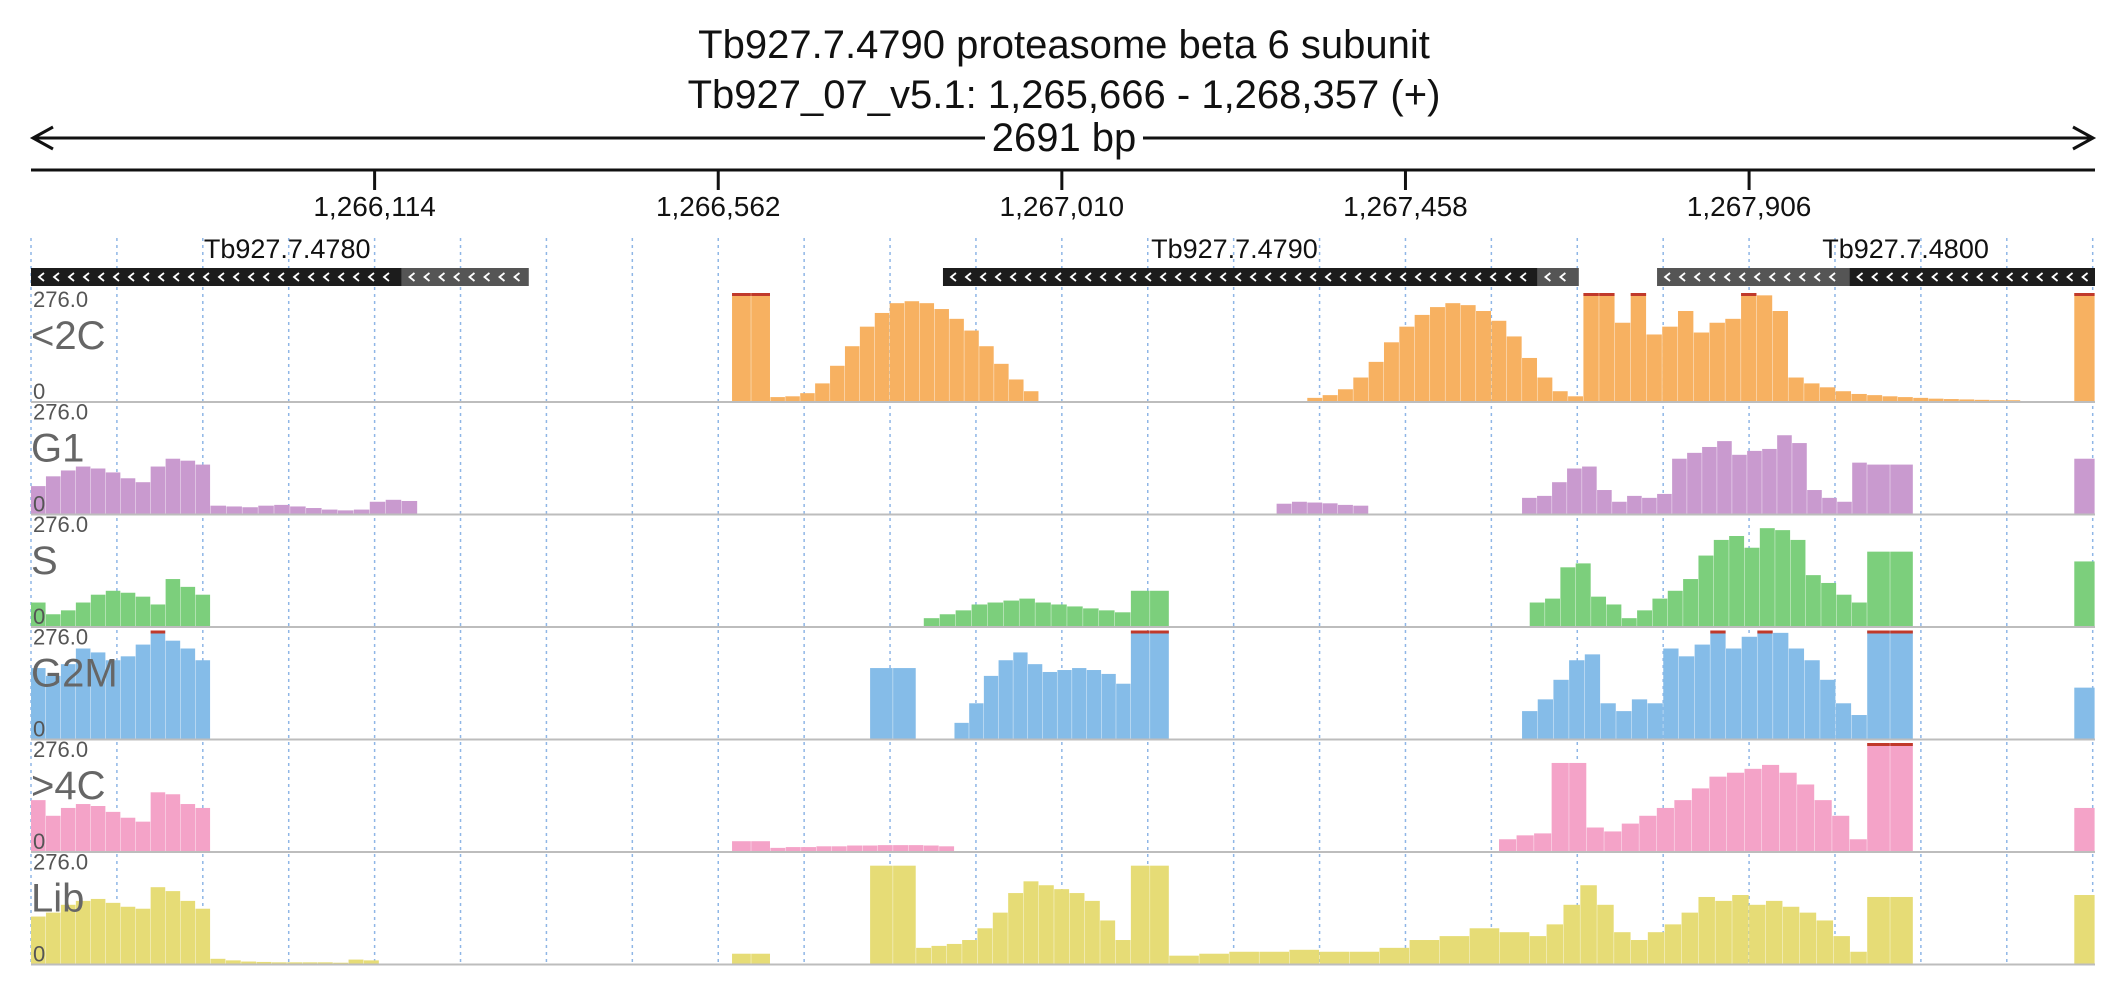  What do you see at coordinates (1063, 570) in the screenshot?
I see `track-S: 276.0S 0` at bounding box center [1063, 570].